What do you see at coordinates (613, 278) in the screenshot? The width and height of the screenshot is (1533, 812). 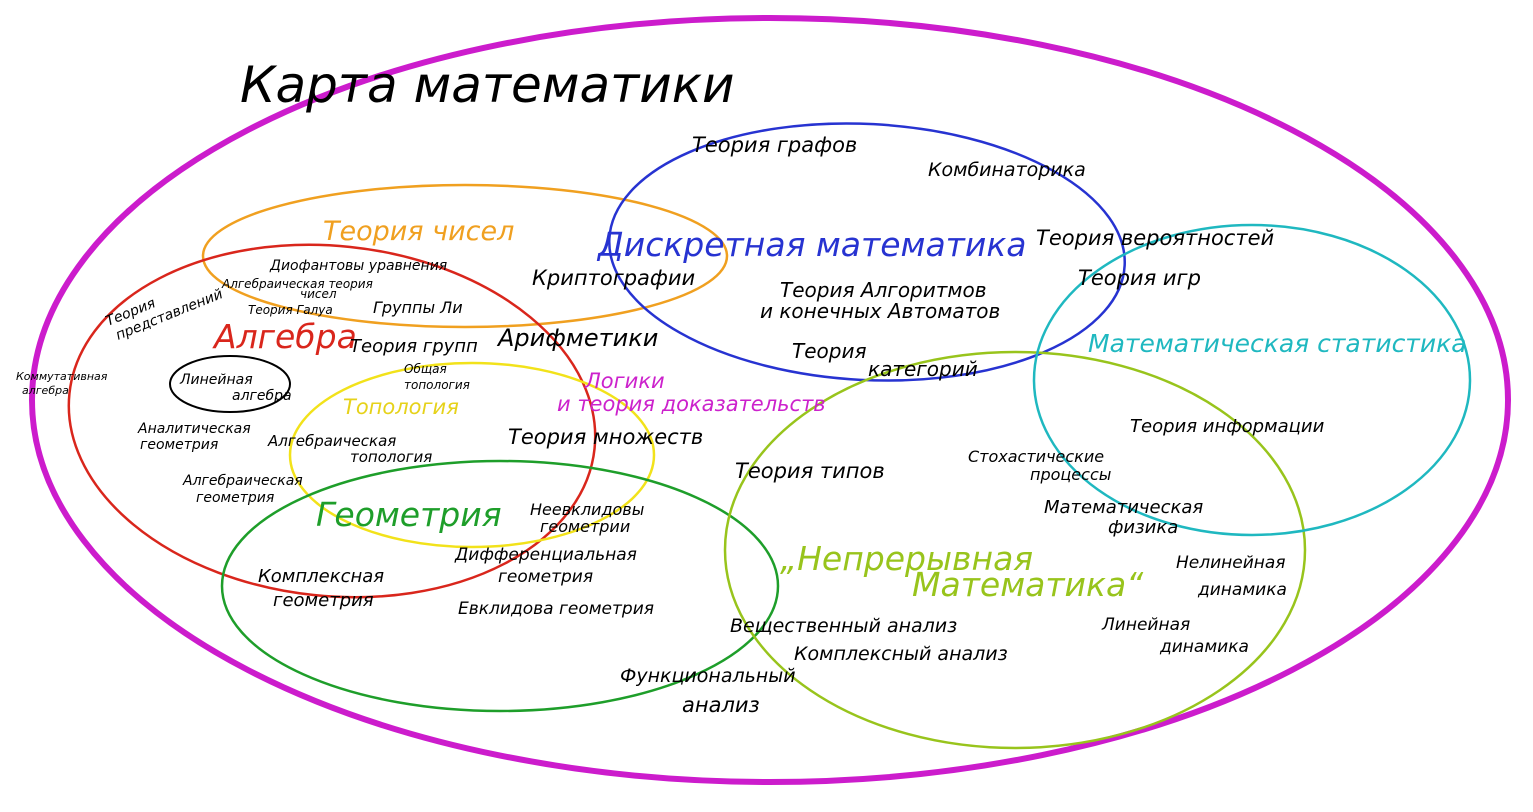 I see `topic-cryptography: Криптографии` at bounding box center [613, 278].